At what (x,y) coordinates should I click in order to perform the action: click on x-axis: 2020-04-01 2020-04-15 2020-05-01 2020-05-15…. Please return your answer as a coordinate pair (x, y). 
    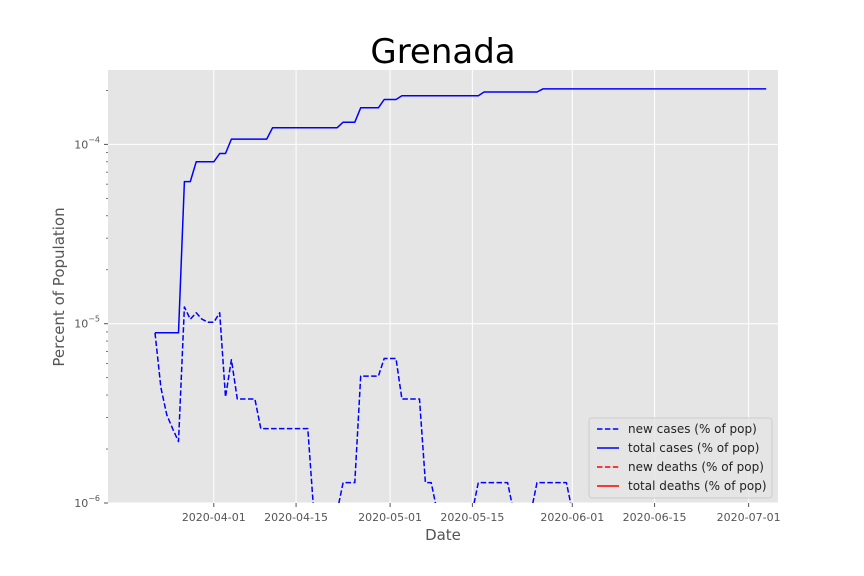
    Looking at the image, I should click on (481, 513).